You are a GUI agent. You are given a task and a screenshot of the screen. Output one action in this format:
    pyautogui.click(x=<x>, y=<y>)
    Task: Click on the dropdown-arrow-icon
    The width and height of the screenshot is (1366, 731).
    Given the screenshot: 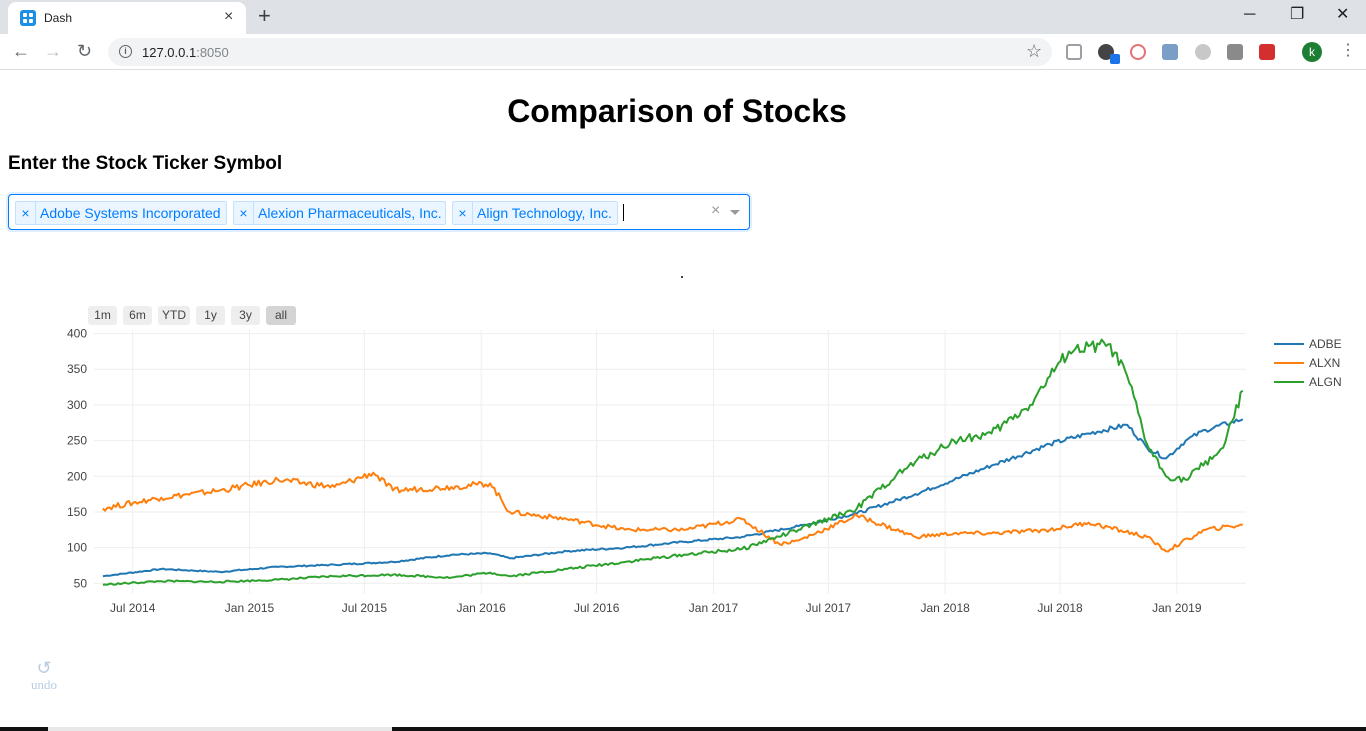 What is the action you would take?
    pyautogui.click(x=735, y=212)
    